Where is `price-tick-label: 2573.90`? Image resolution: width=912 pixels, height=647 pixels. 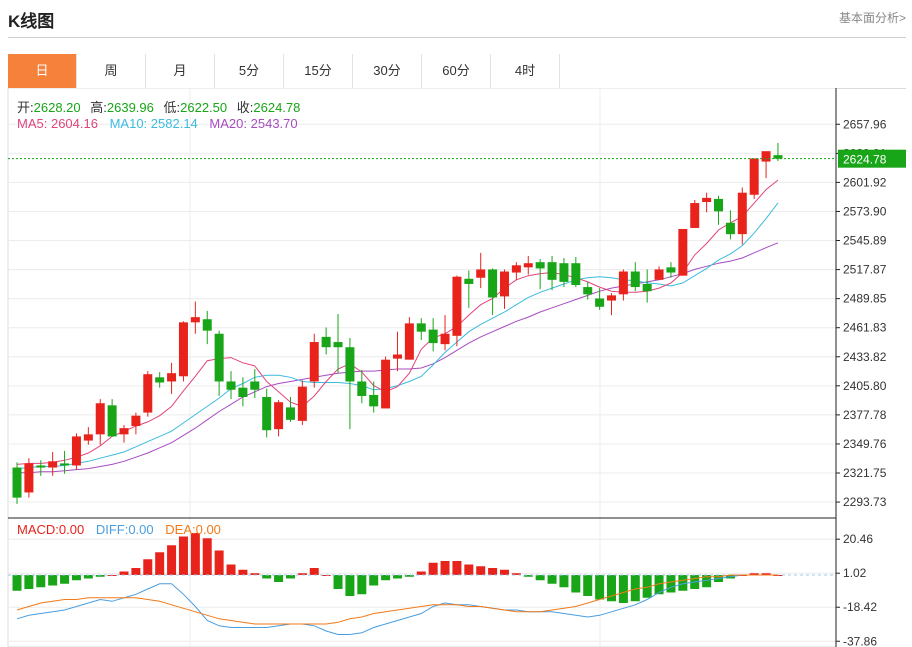 price-tick-label: 2573.90 is located at coordinates (865, 211).